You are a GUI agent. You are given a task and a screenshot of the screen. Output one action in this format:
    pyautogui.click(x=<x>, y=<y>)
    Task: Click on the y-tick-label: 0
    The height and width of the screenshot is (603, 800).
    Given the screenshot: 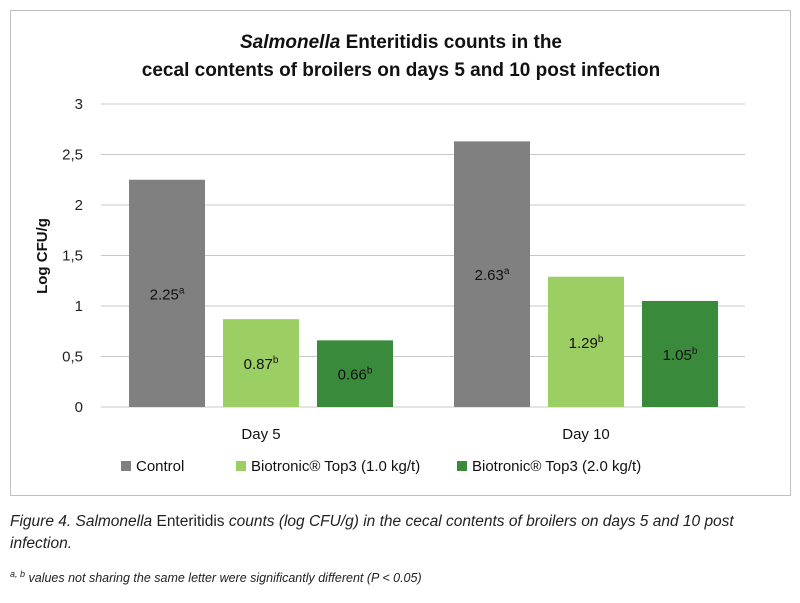 What is the action you would take?
    pyautogui.click(x=79, y=407)
    